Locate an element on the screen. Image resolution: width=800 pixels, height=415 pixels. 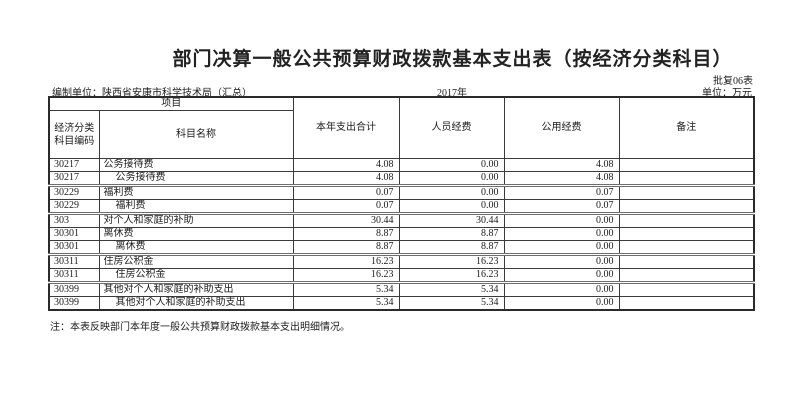
header-subject-name-column: 科目名称 is located at coordinates (196, 134).